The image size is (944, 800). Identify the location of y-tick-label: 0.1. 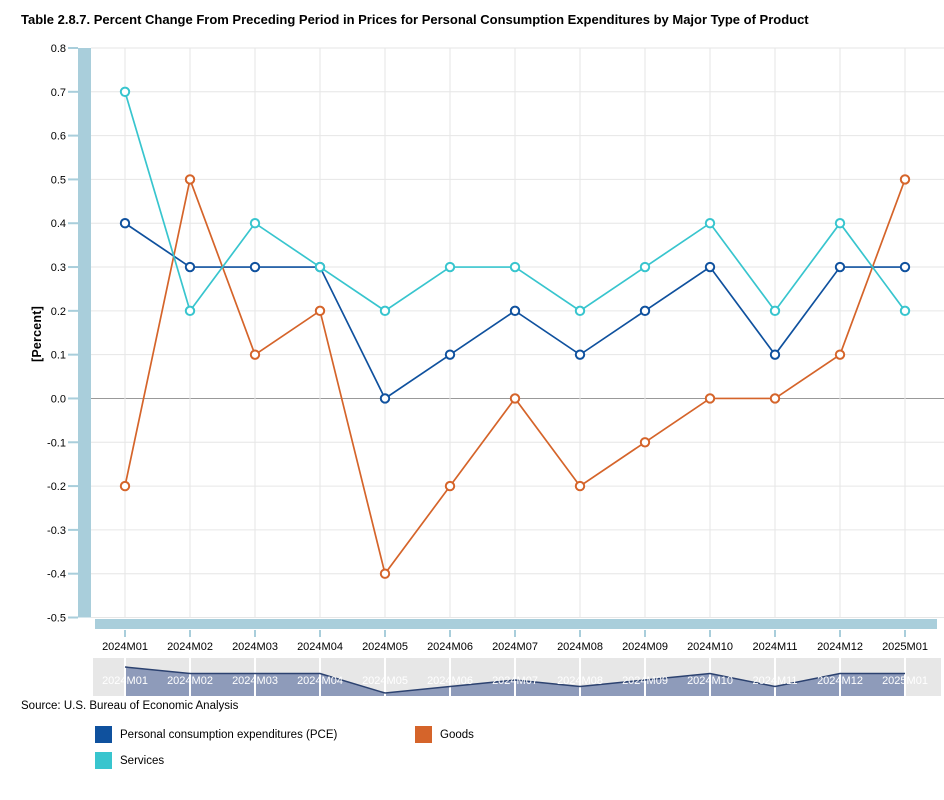
(58, 356).